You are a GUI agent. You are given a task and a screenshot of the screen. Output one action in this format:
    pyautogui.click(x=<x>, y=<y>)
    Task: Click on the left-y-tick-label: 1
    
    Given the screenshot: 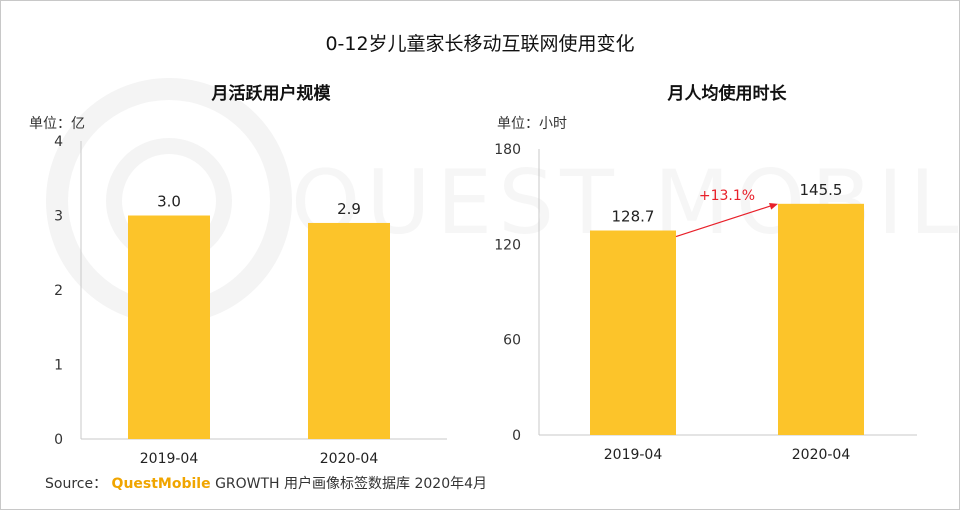 What is the action you would take?
    pyautogui.click(x=58, y=366)
    